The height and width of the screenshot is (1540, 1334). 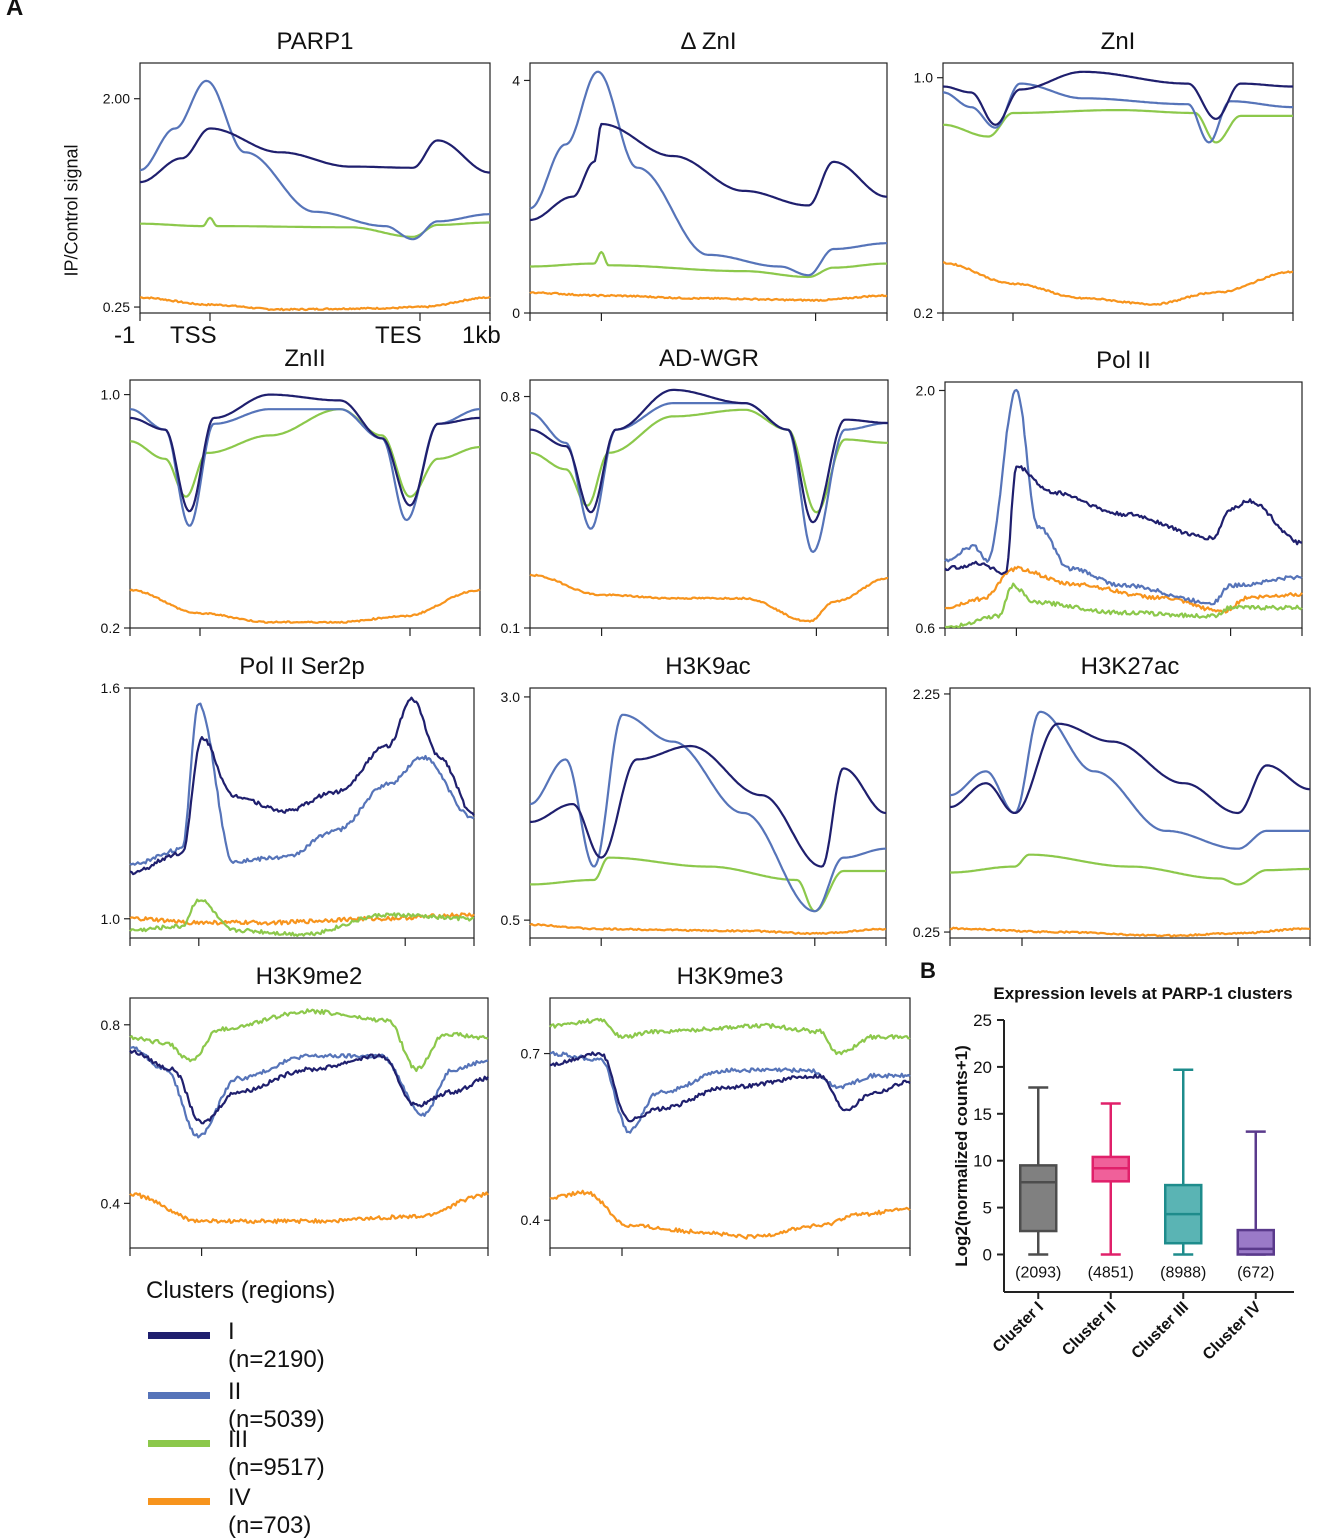 What do you see at coordinates (398, 335) in the screenshot?
I see `x-tick-label: TES` at bounding box center [398, 335].